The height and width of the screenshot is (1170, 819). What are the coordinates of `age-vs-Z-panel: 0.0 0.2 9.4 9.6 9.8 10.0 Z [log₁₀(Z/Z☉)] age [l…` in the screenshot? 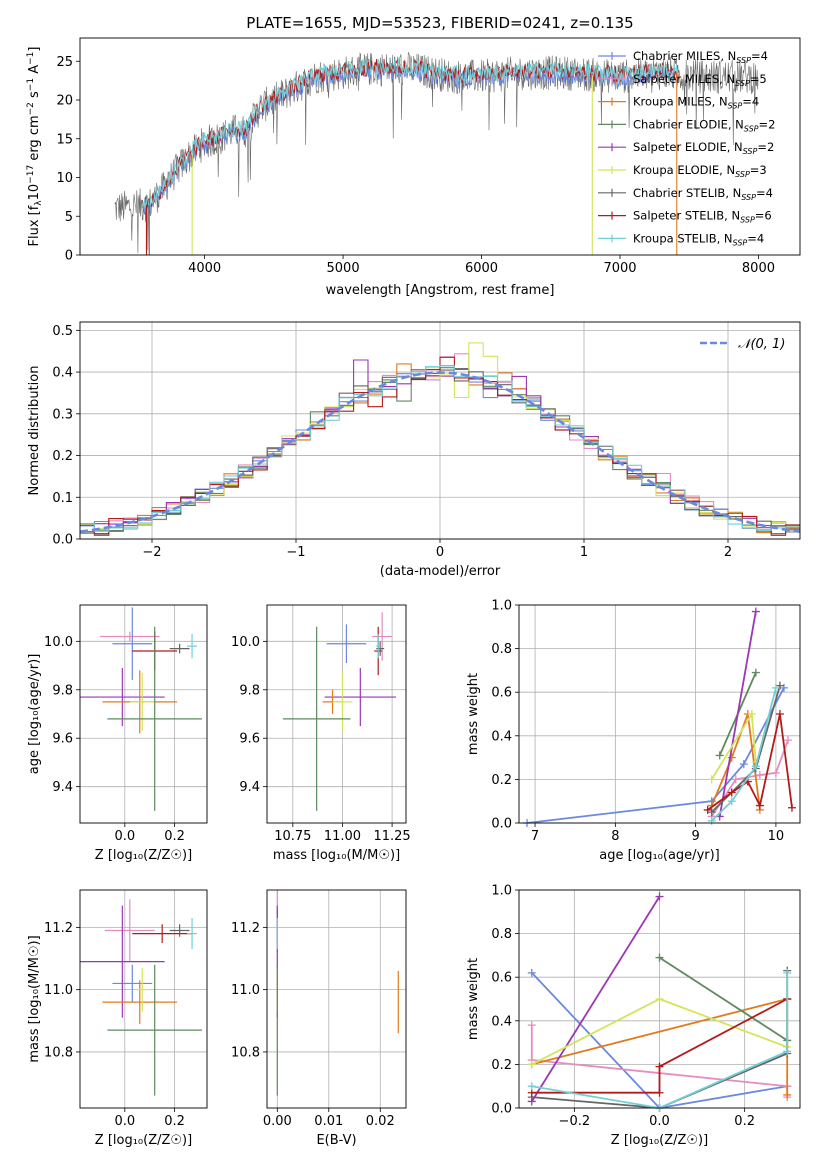 It's located at (117, 733).